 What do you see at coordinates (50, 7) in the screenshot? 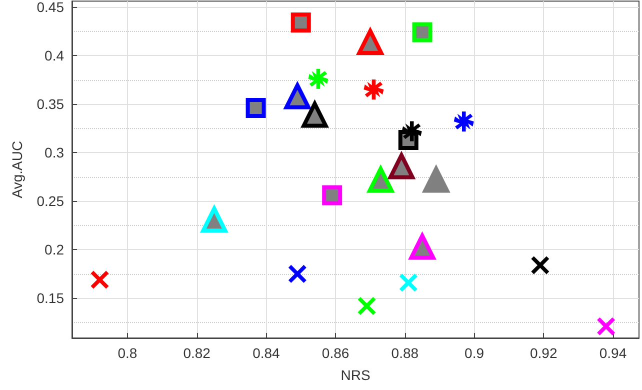
I see `y-tick-label: 0.45` at bounding box center [50, 7].